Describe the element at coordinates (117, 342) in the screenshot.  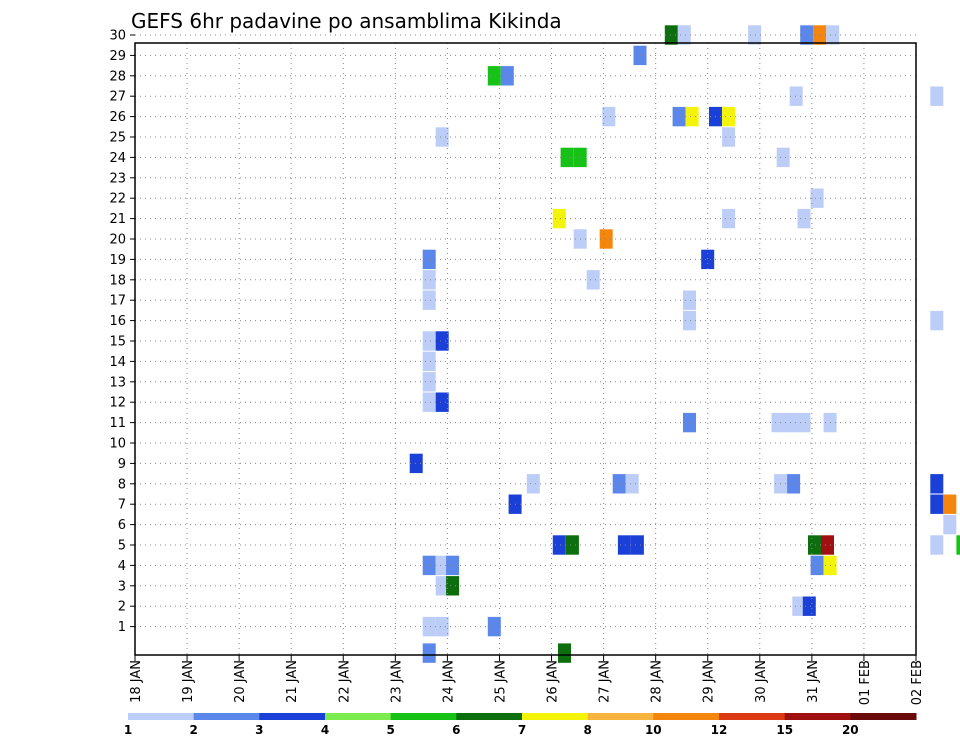
I see `y-tick-label: 15` at that location.